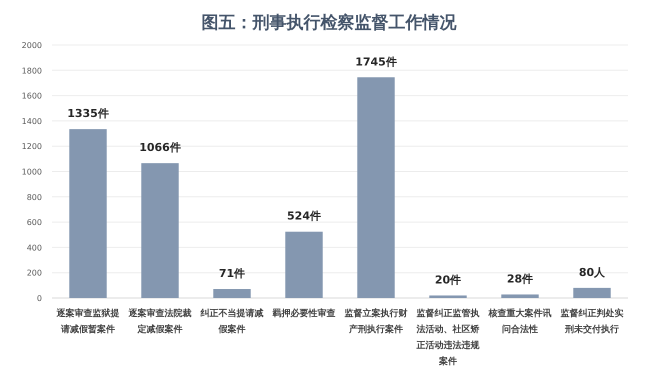  Describe the element at coordinates (592, 321) in the screenshot. I see `x-tick-label: 监督纠正判处实刑未交付执行` at that location.